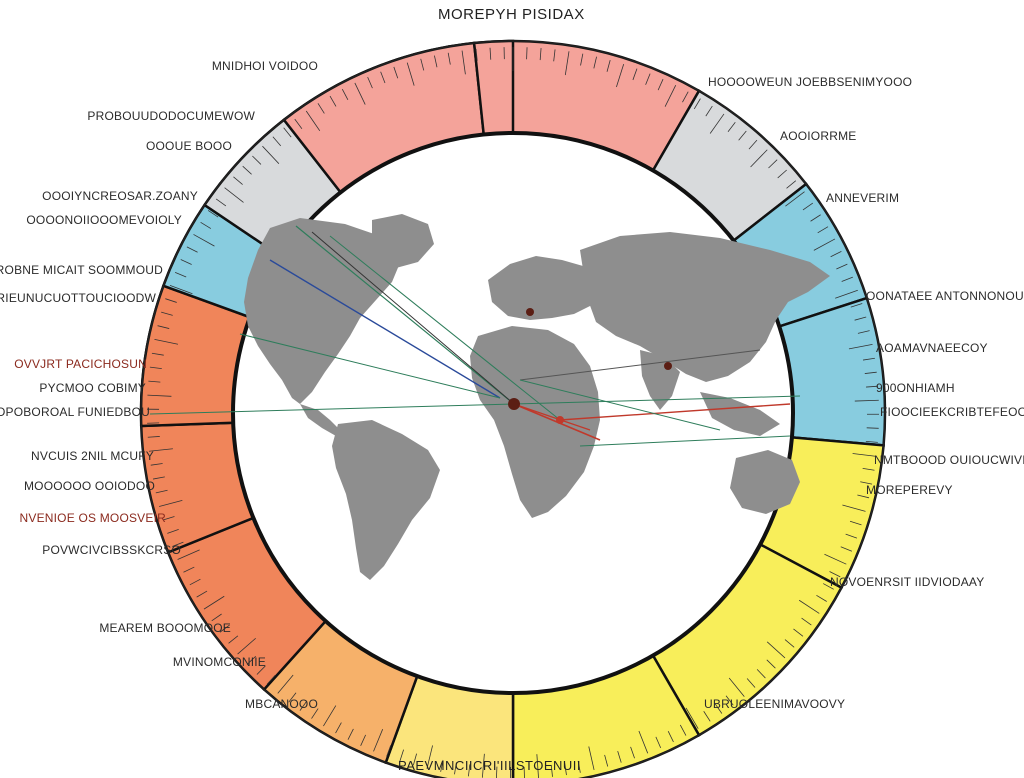 The height and width of the screenshot is (778, 1024). Describe the element at coordinates (92, 456) in the screenshot. I see `left-label: NVCUIS 2NIL MCUFY` at that location.